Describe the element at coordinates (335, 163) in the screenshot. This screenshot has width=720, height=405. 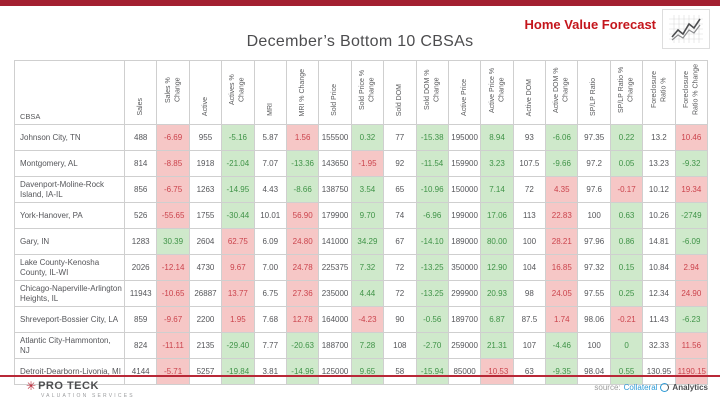
I see `value-cell: 143650` at that location.